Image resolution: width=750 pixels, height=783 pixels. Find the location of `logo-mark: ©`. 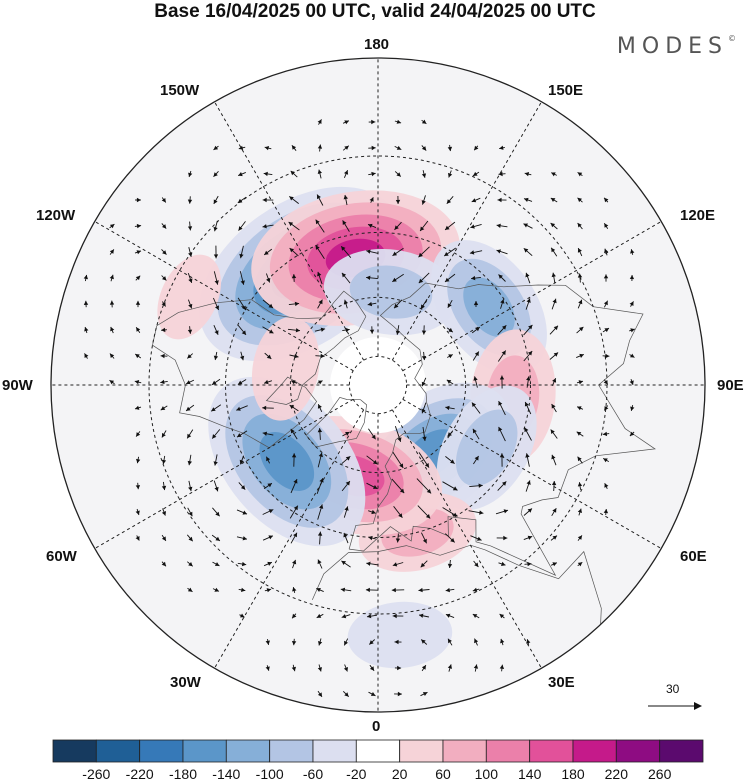

logo-mark: © is located at coordinates (732, 38).